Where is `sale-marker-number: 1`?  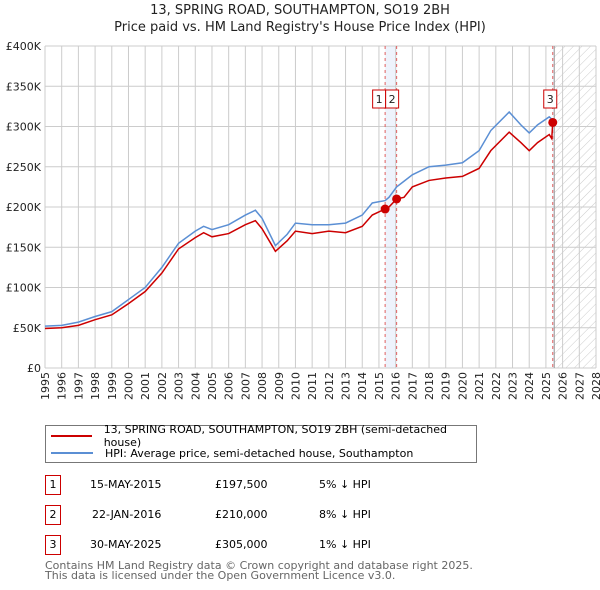 sale-marker-number: 1 is located at coordinates (53, 485).